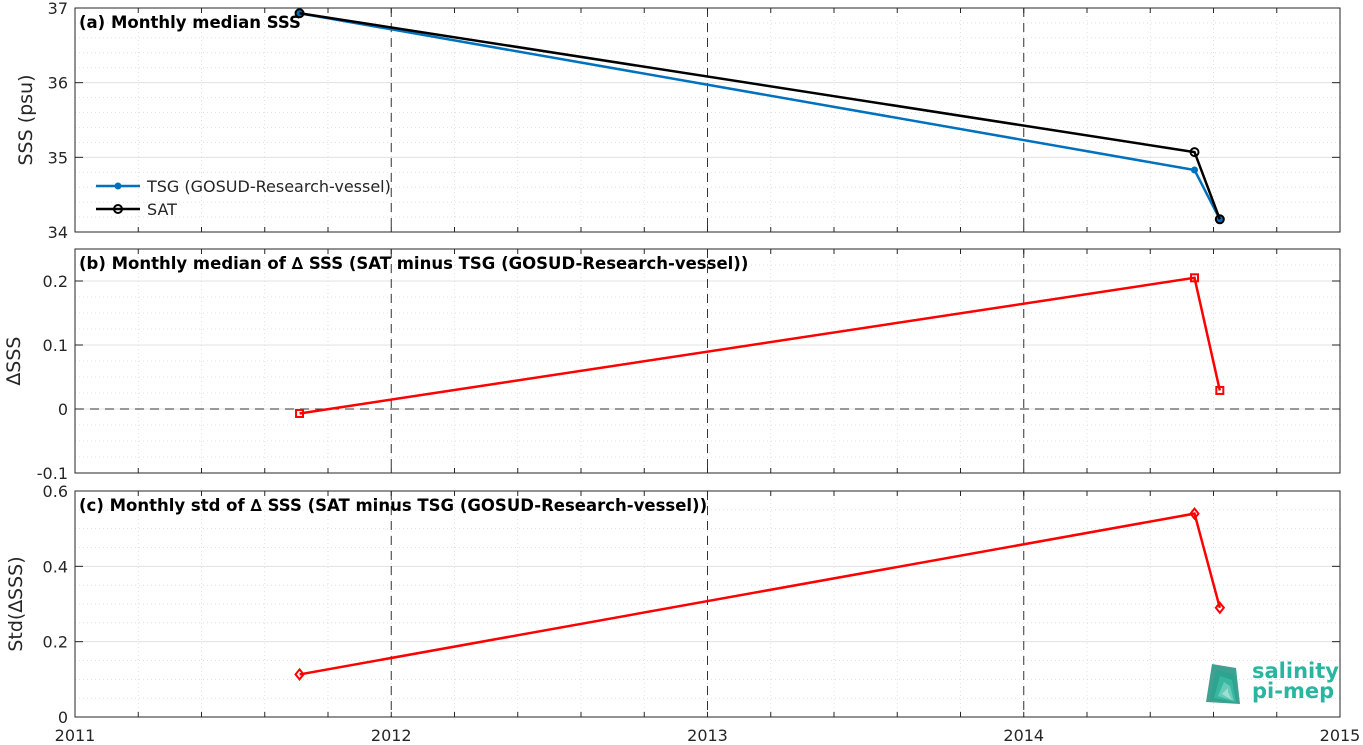  I want to click on y-axis-label: SSS (psu), so click(26, 119).